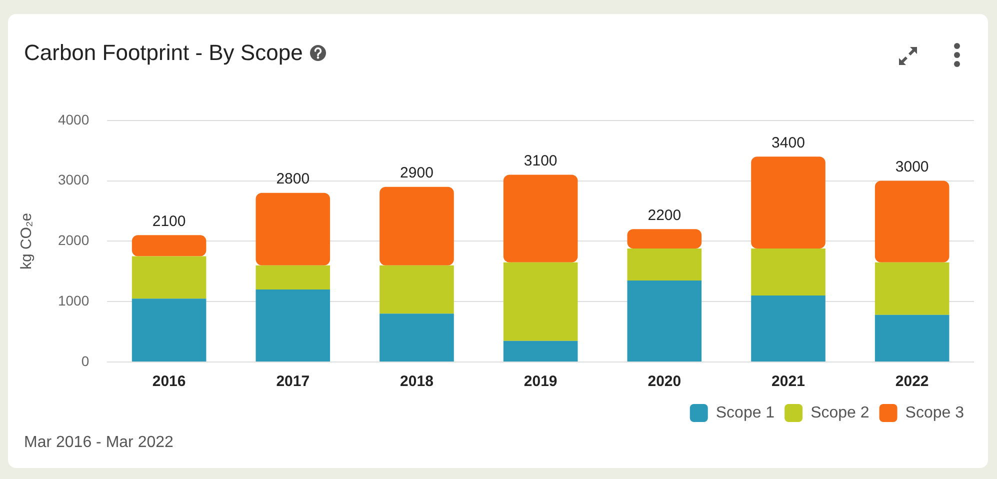  Describe the element at coordinates (293, 381) in the screenshot. I see `x-tick-label: 2017` at that location.